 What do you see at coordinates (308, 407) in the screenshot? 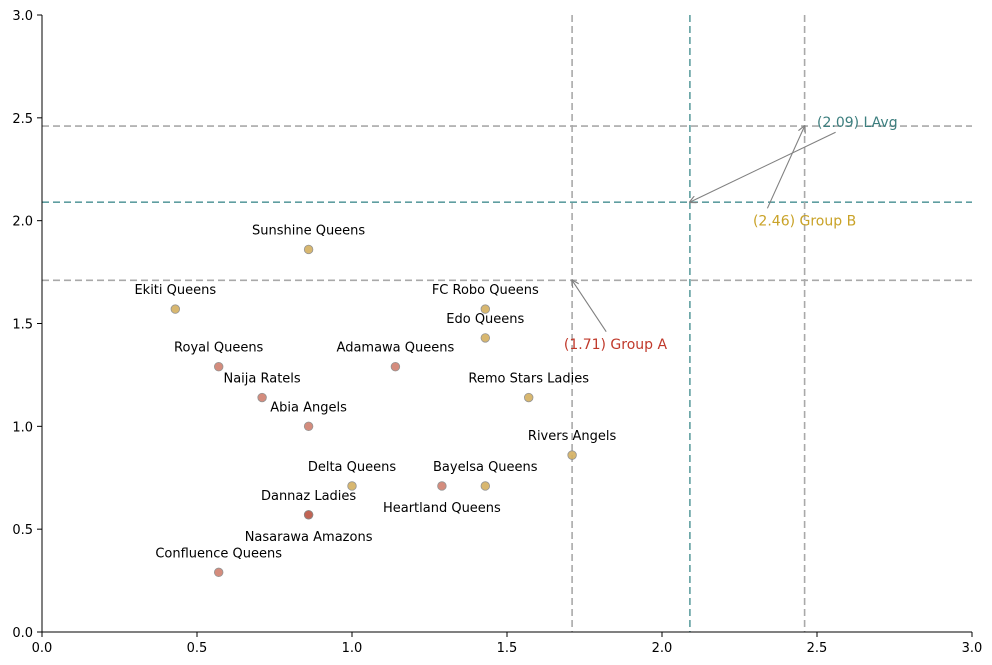
I see `point-label-8: Abia Angels` at bounding box center [308, 407].